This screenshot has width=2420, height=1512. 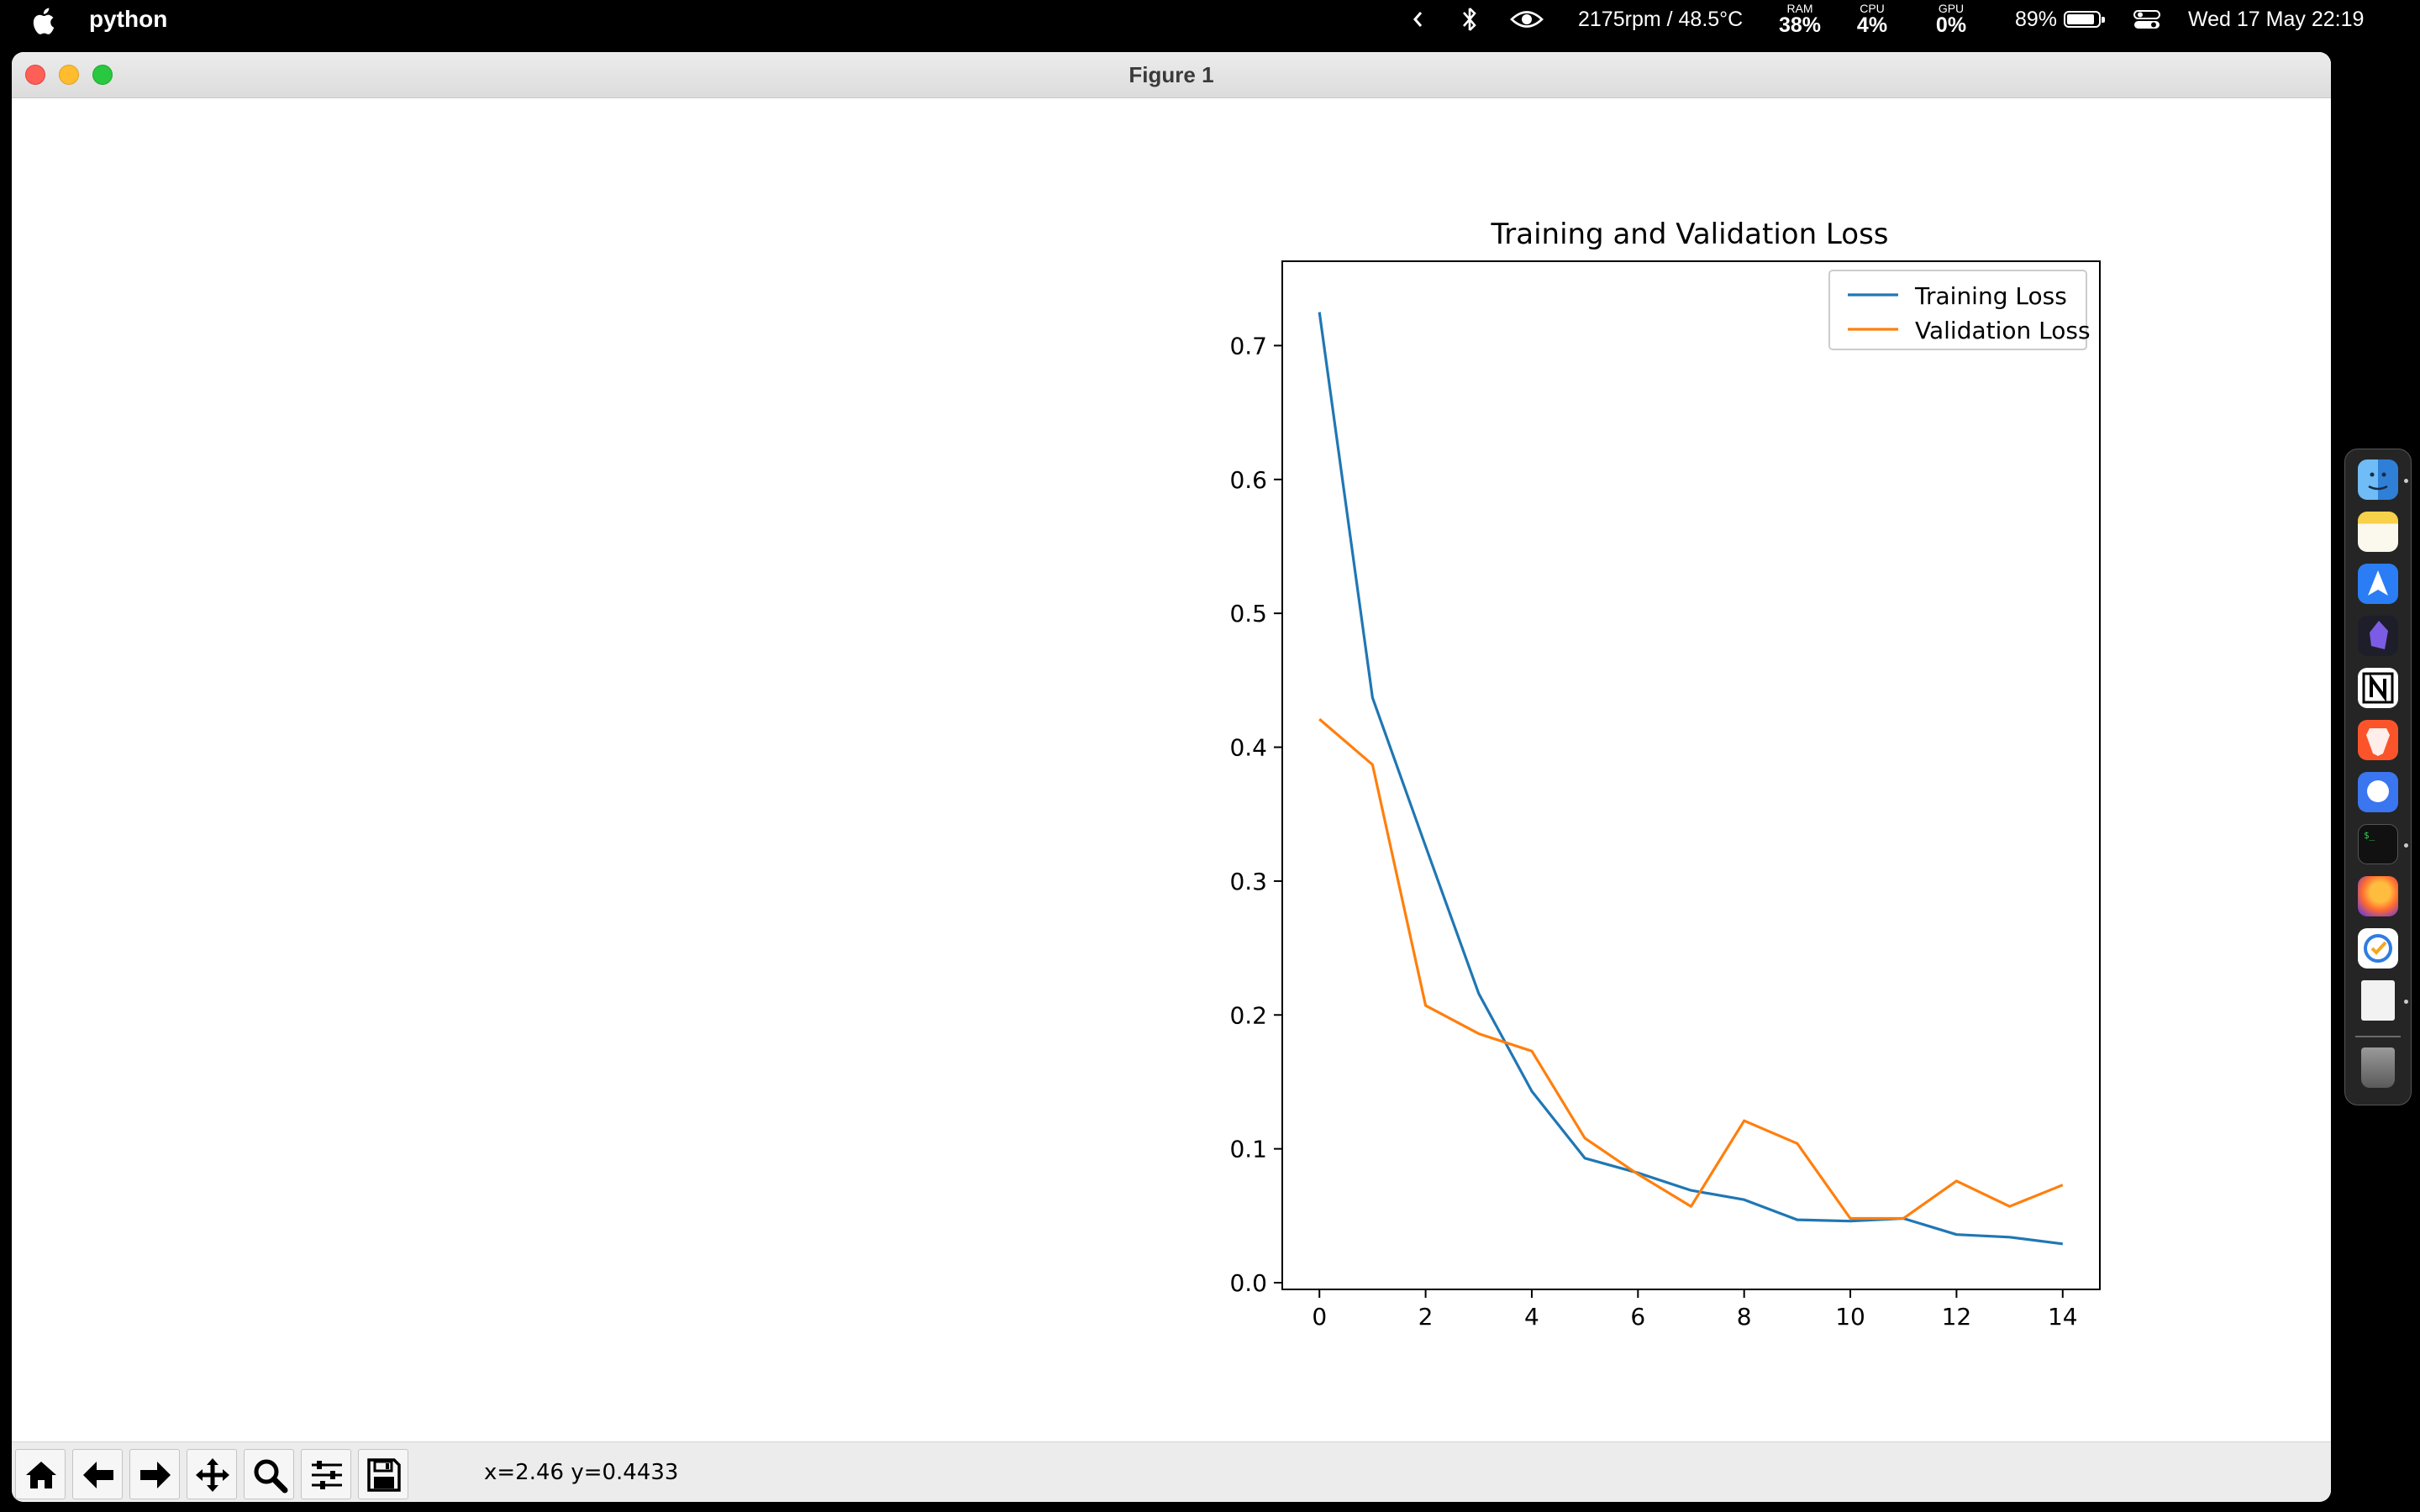 What do you see at coordinates (2378, 844) in the screenshot?
I see `terminal-icon: $_` at bounding box center [2378, 844].